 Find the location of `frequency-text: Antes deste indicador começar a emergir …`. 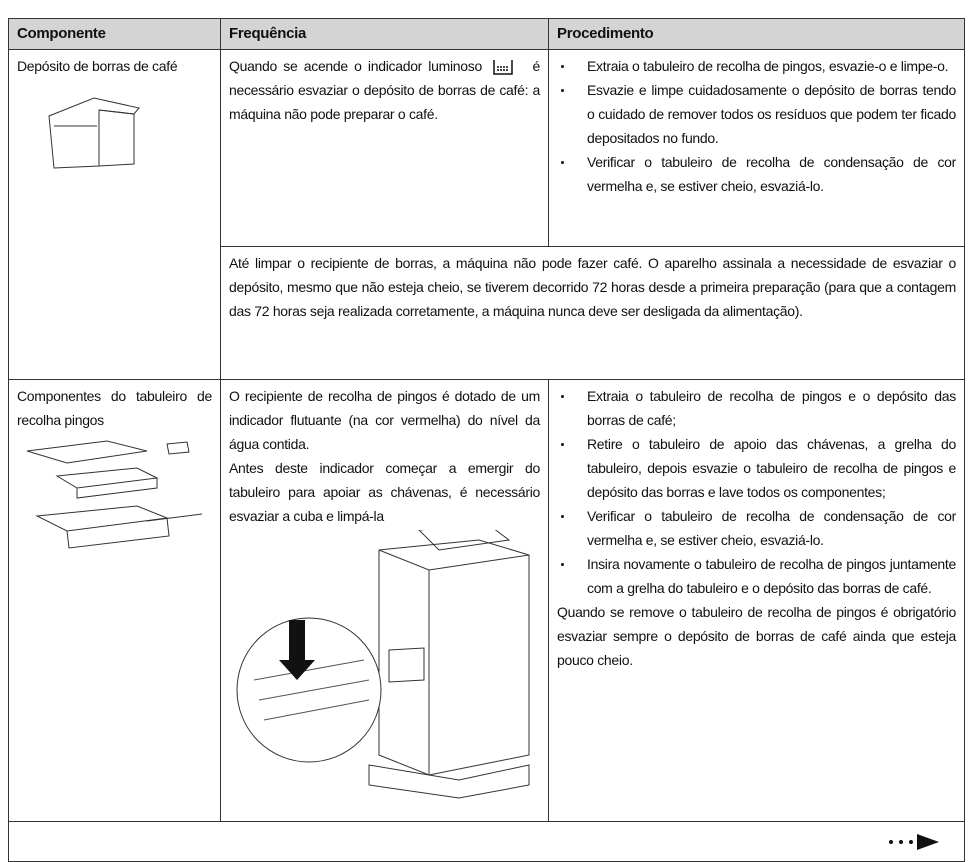

frequency-text: Antes deste indicador começar a emergir … is located at coordinates (384, 492).